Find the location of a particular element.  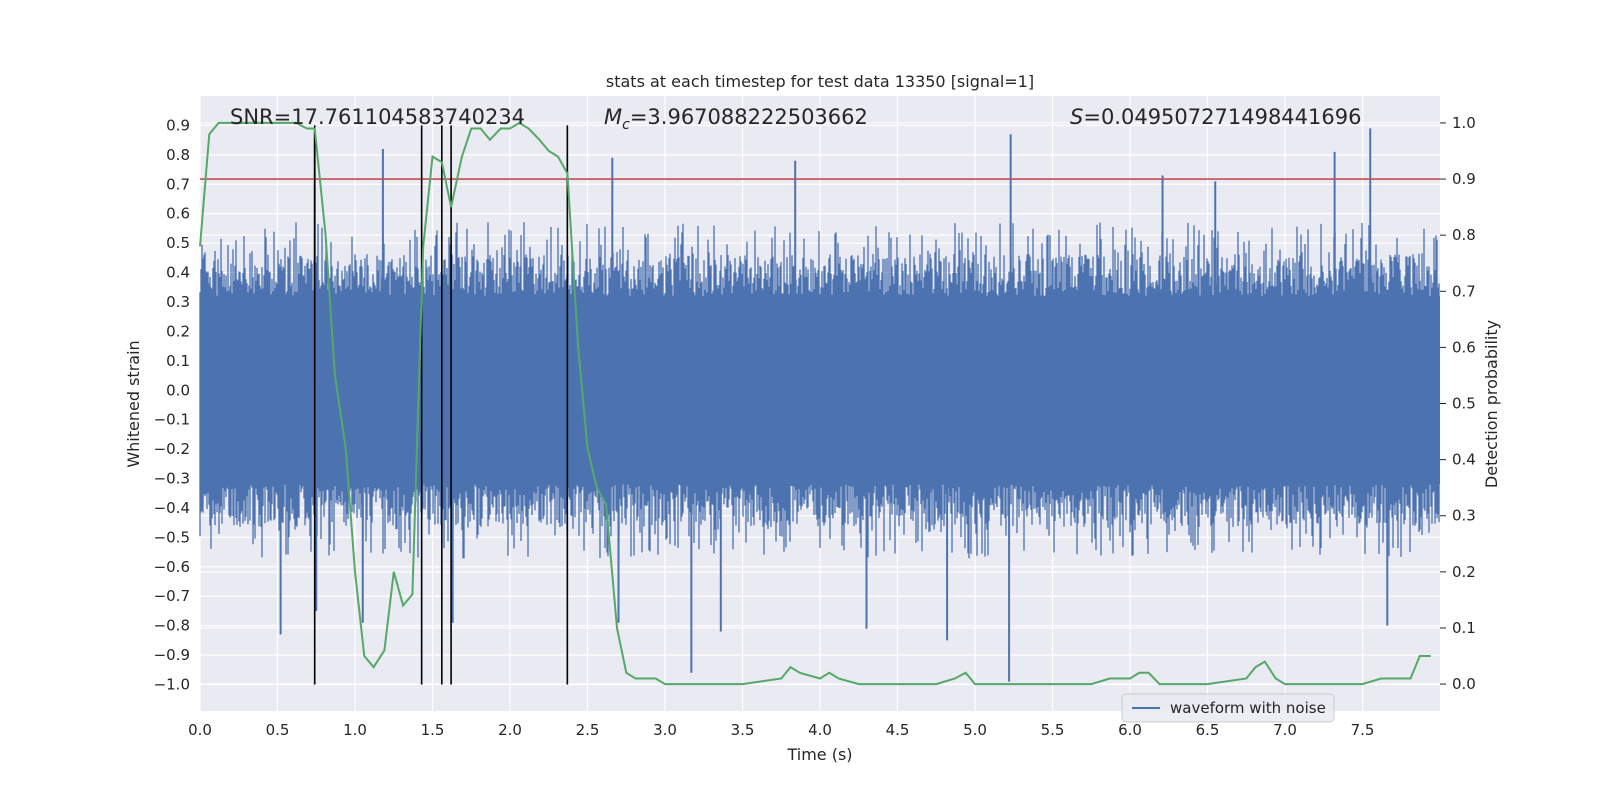

y-tick-label: 0.7 is located at coordinates (178, 184).